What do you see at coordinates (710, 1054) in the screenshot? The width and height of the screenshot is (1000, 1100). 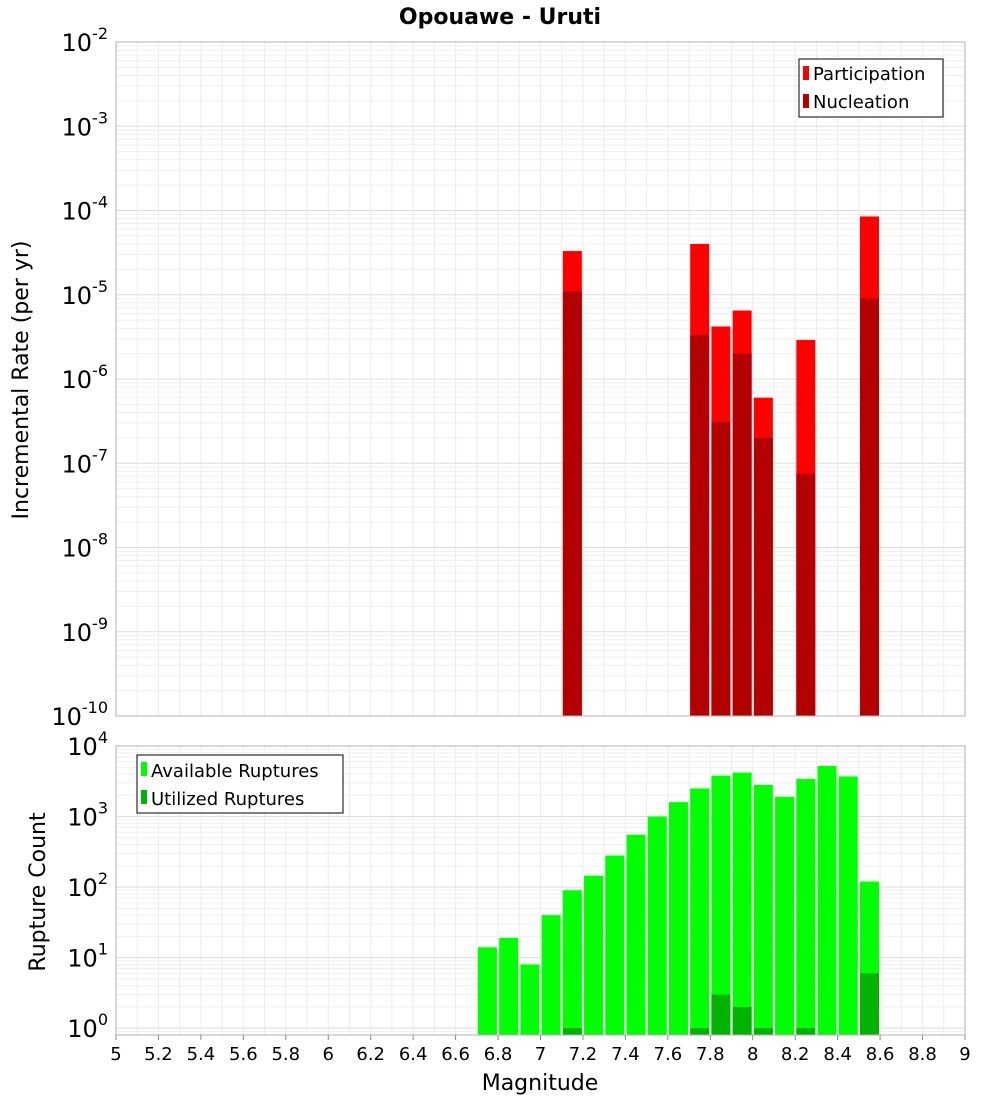 I see `x-tick-label: 7.8` at bounding box center [710, 1054].